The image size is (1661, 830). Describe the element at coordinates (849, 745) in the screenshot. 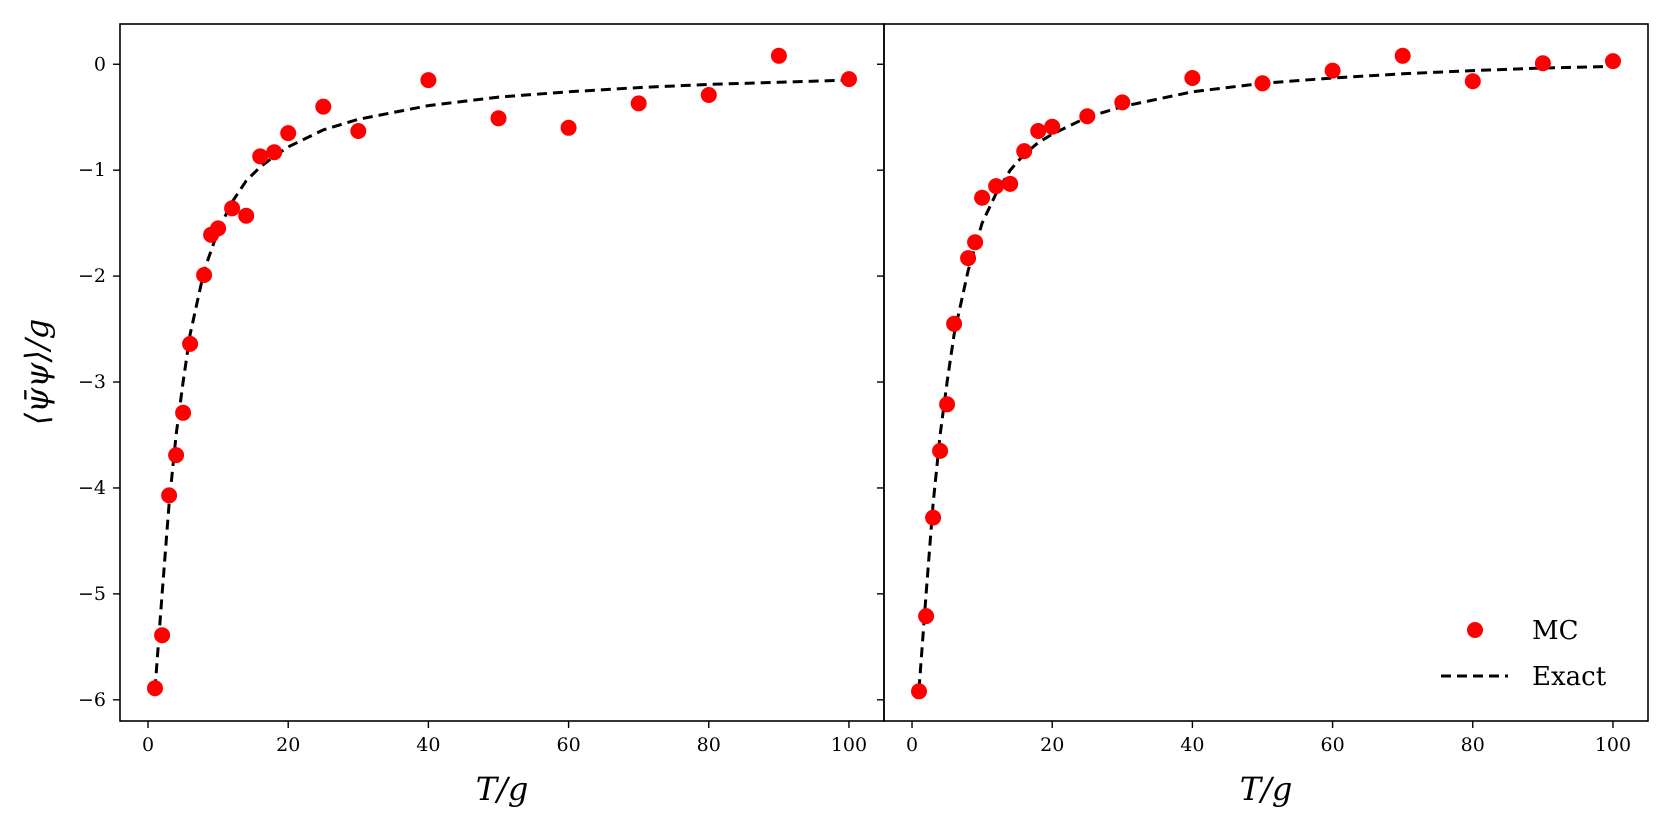

I see `left-x-tick-label: 100` at that location.